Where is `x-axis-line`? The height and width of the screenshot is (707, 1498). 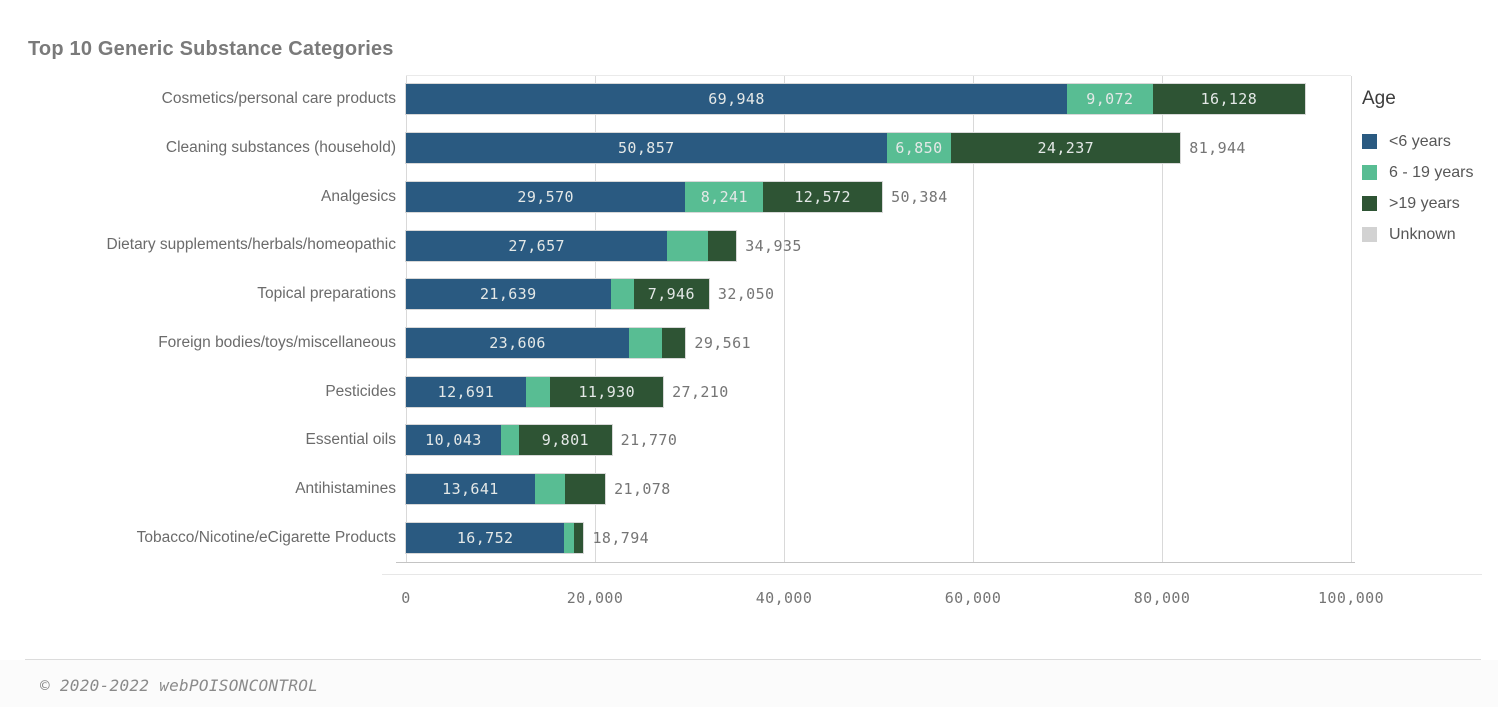 x-axis-line is located at coordinates (875, 562).